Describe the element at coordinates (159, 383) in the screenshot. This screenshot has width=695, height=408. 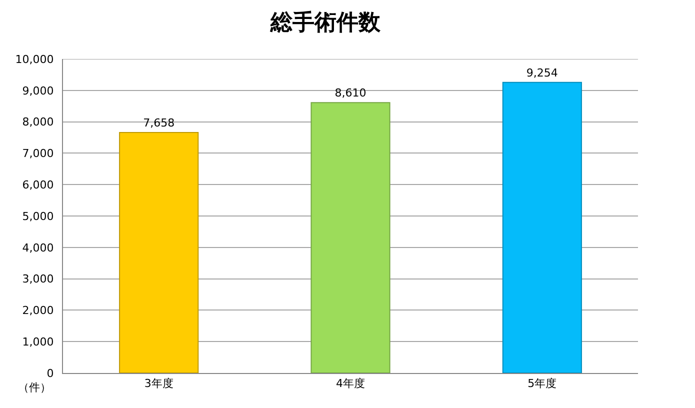
I see `x-tick-label: 3年度` at that location.